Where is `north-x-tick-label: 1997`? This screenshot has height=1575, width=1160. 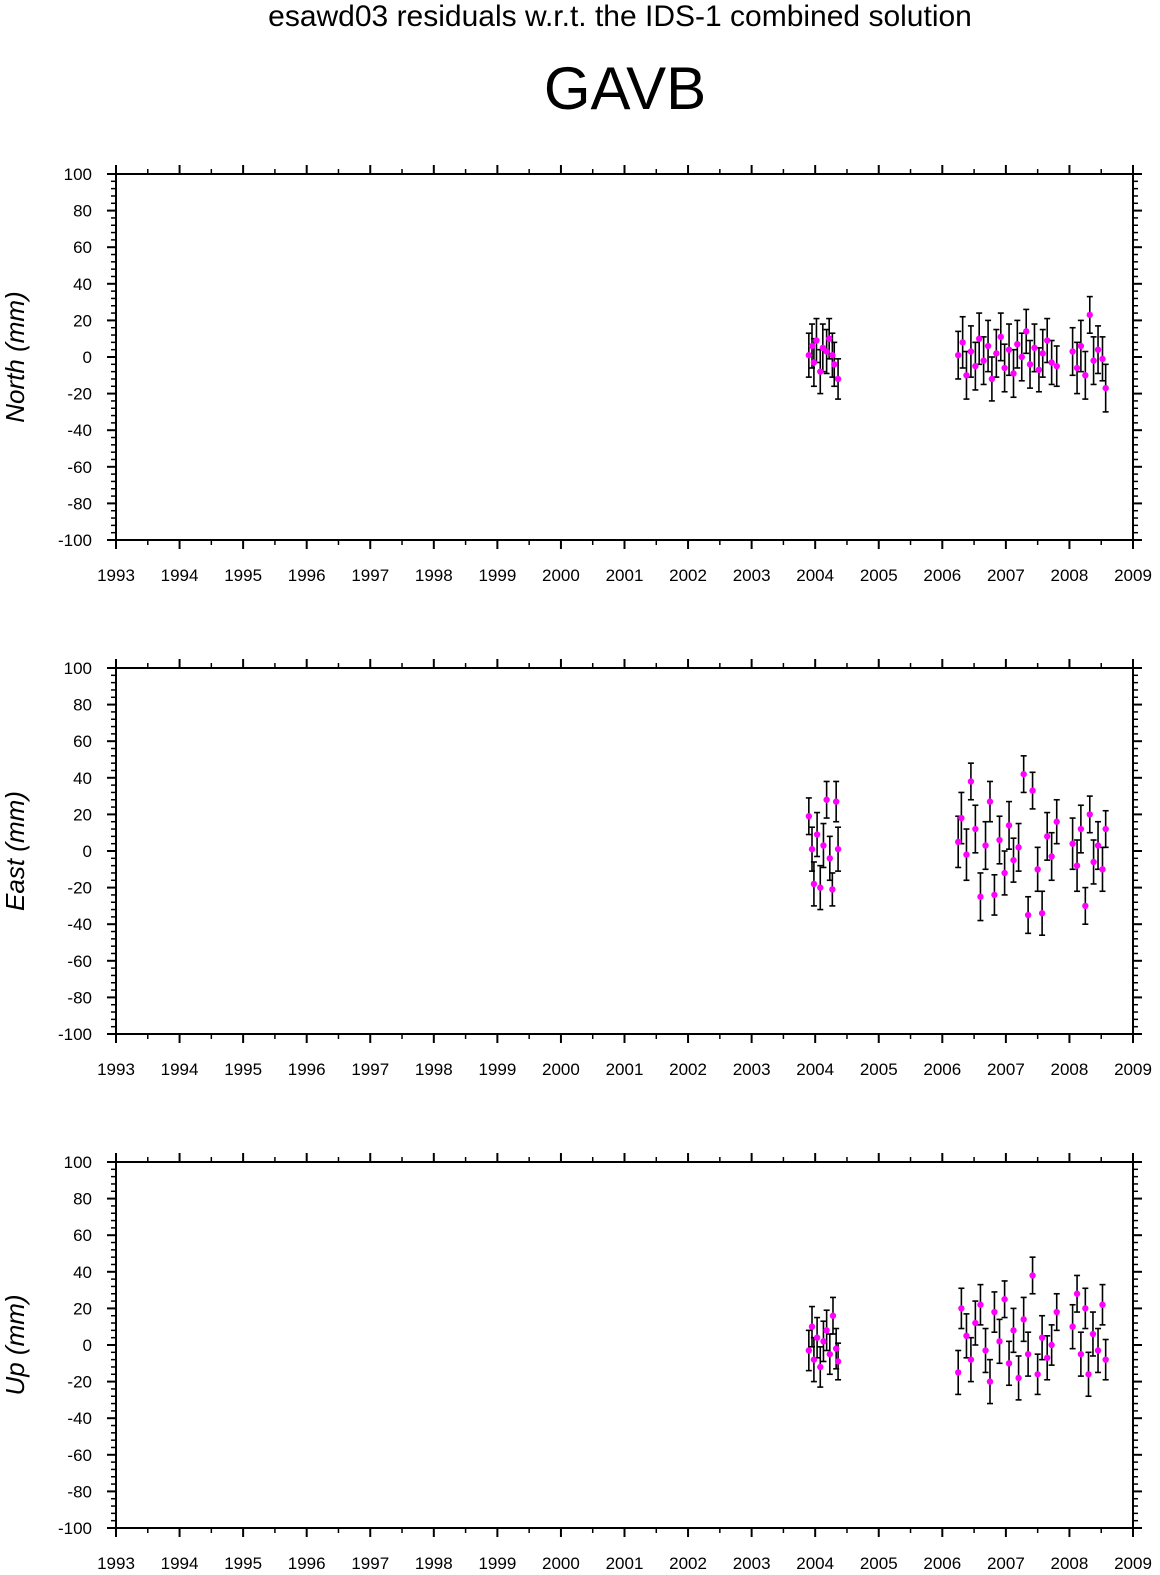 north-x-tick-label: 1997 is located at coordinates (370, 575).